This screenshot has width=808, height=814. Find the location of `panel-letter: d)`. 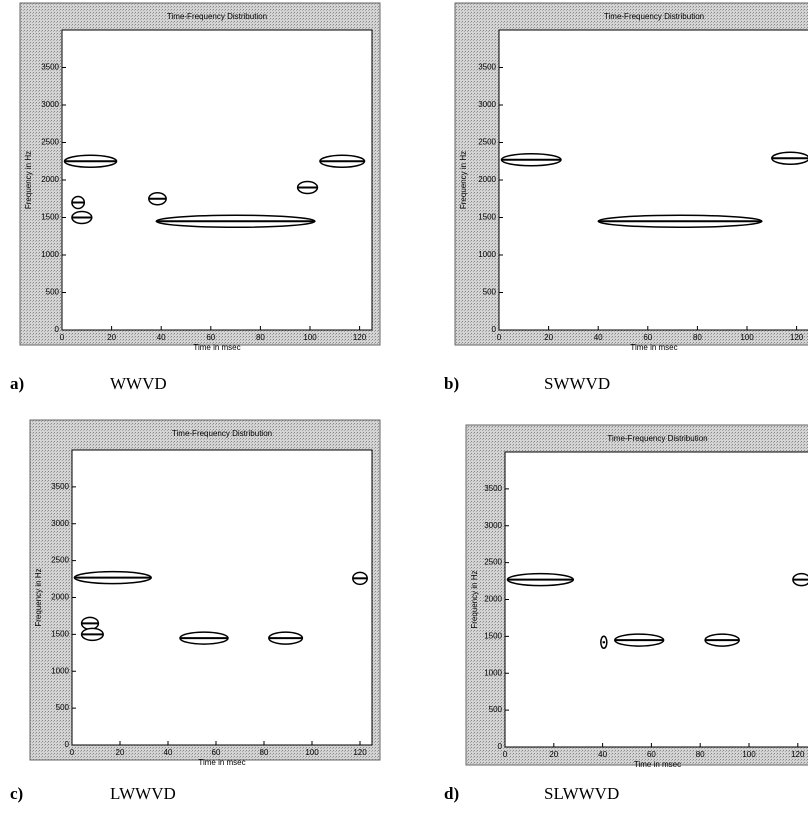

panel-letter: d) is located at coordinates (451, 793).